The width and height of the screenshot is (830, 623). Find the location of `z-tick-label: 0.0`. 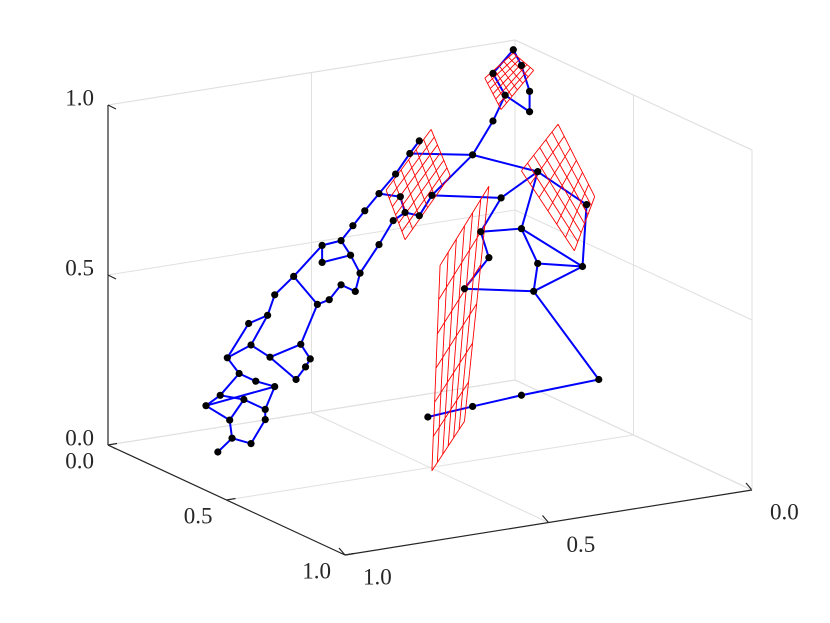

z-tick-label: 0.0 is located at coordinates (79, 437).